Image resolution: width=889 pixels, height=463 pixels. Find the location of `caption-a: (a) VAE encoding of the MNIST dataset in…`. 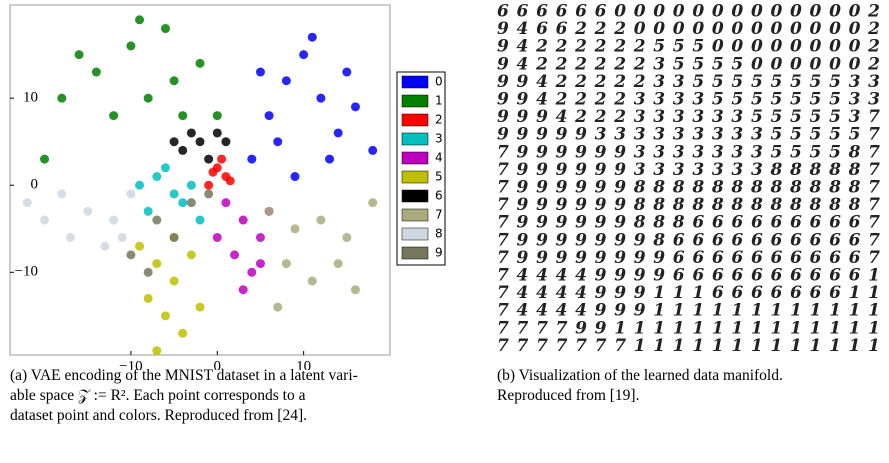

caption-a: (a) VAE encoding of the MNIST dataset in… is located at coordinates (184, 396).